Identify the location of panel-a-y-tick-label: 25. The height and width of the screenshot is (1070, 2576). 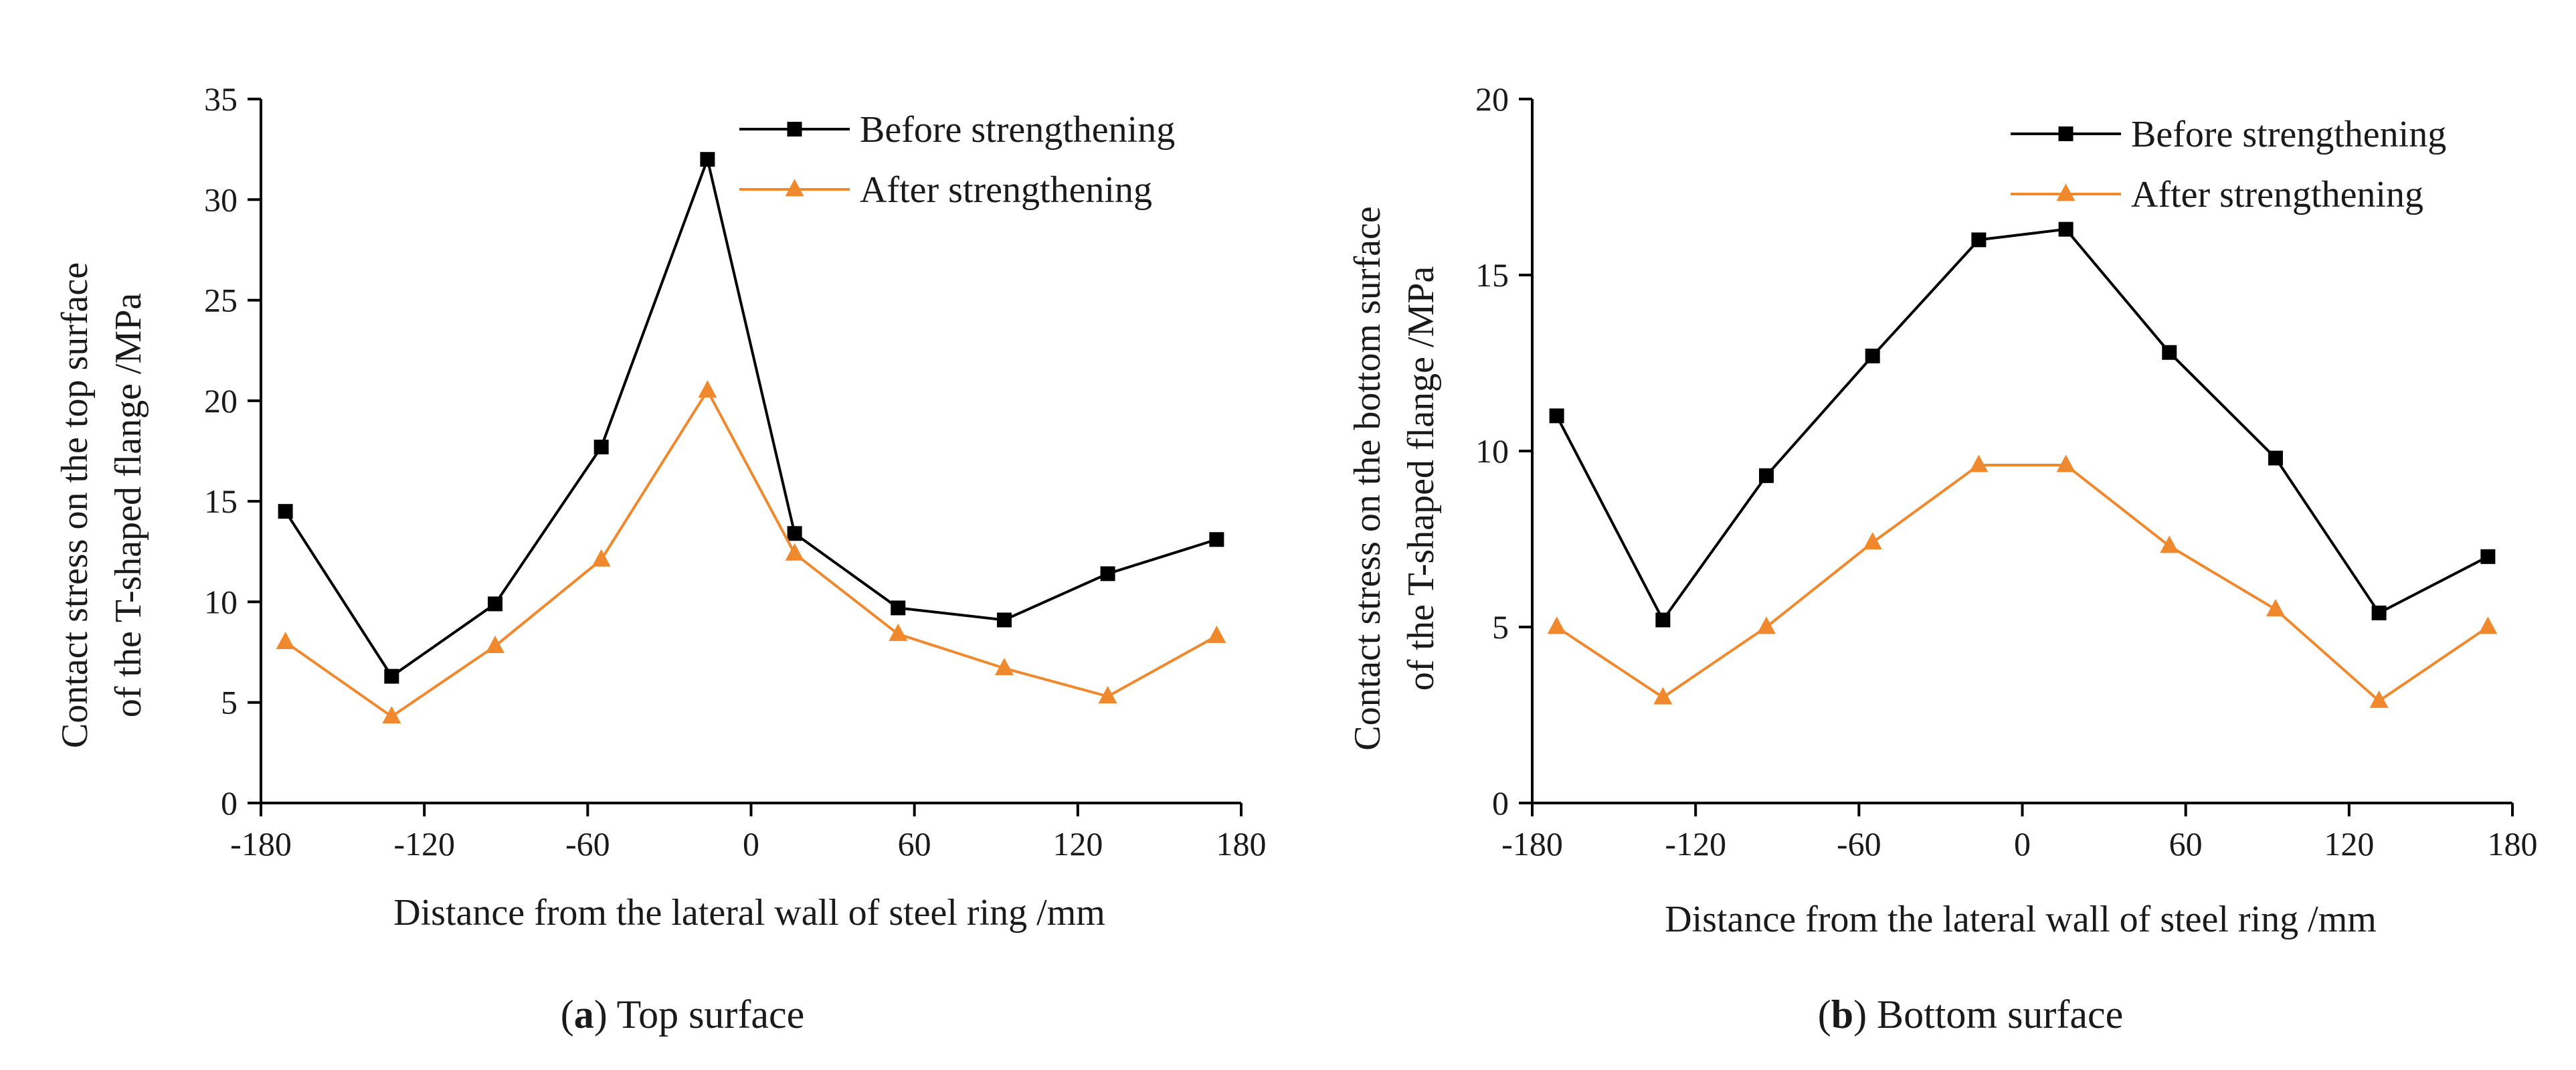
(221, 300).